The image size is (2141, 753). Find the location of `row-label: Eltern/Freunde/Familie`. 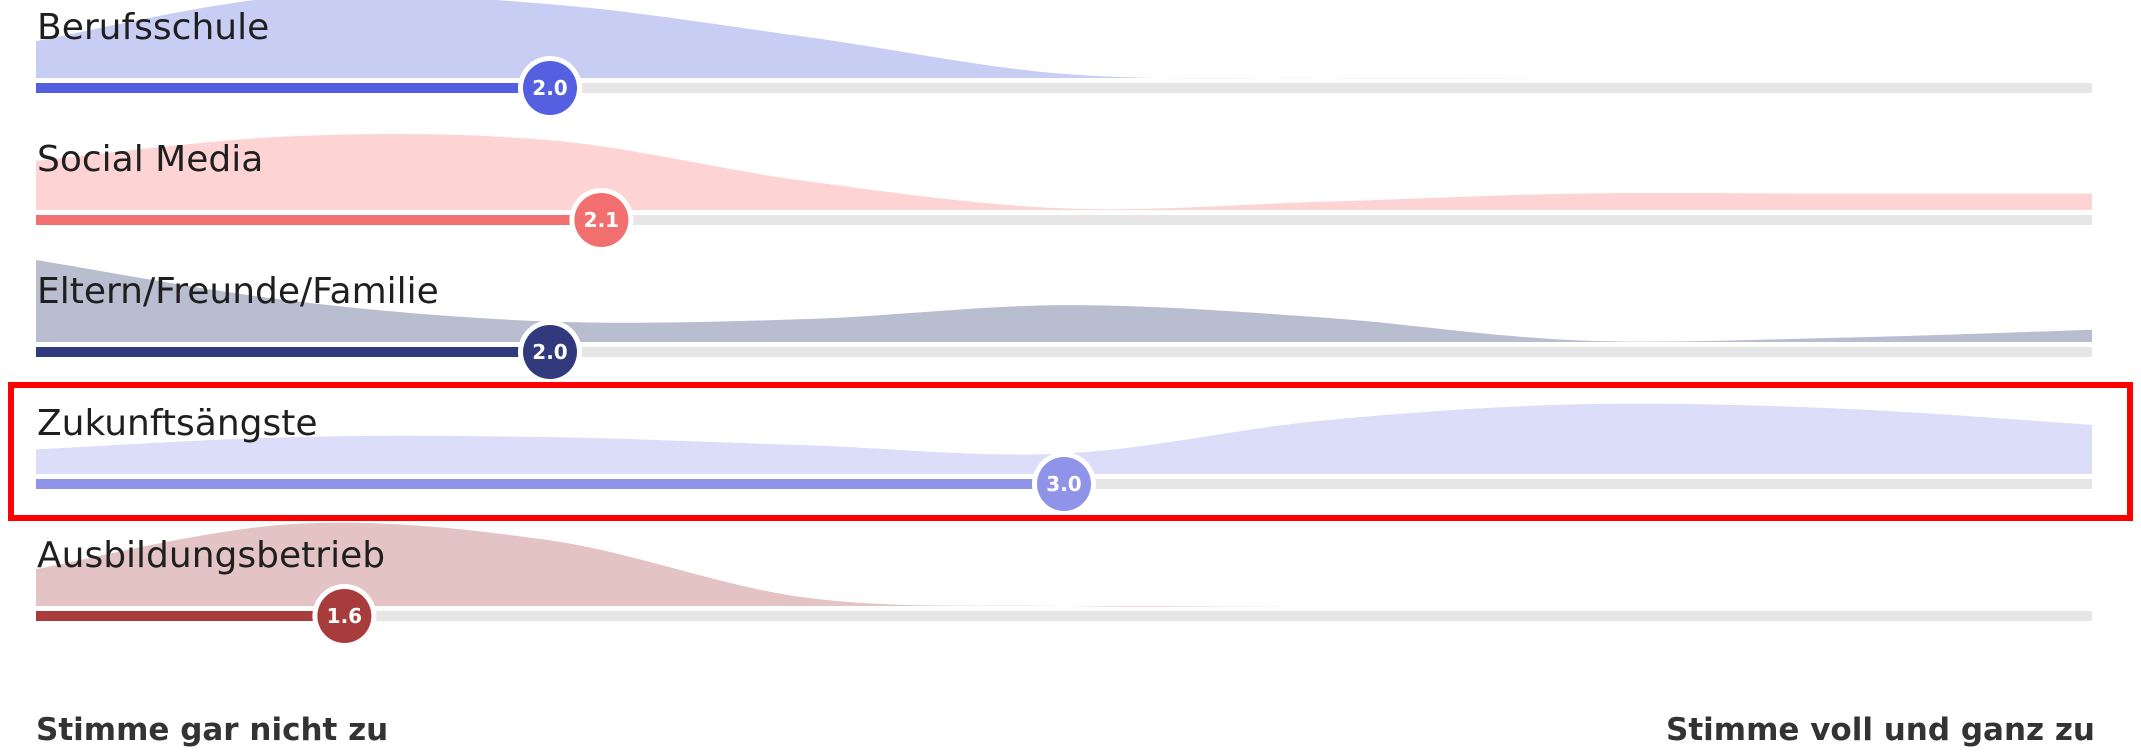

row-label: Eltern/Freunde/Familie is located at coordinates (238, 291).